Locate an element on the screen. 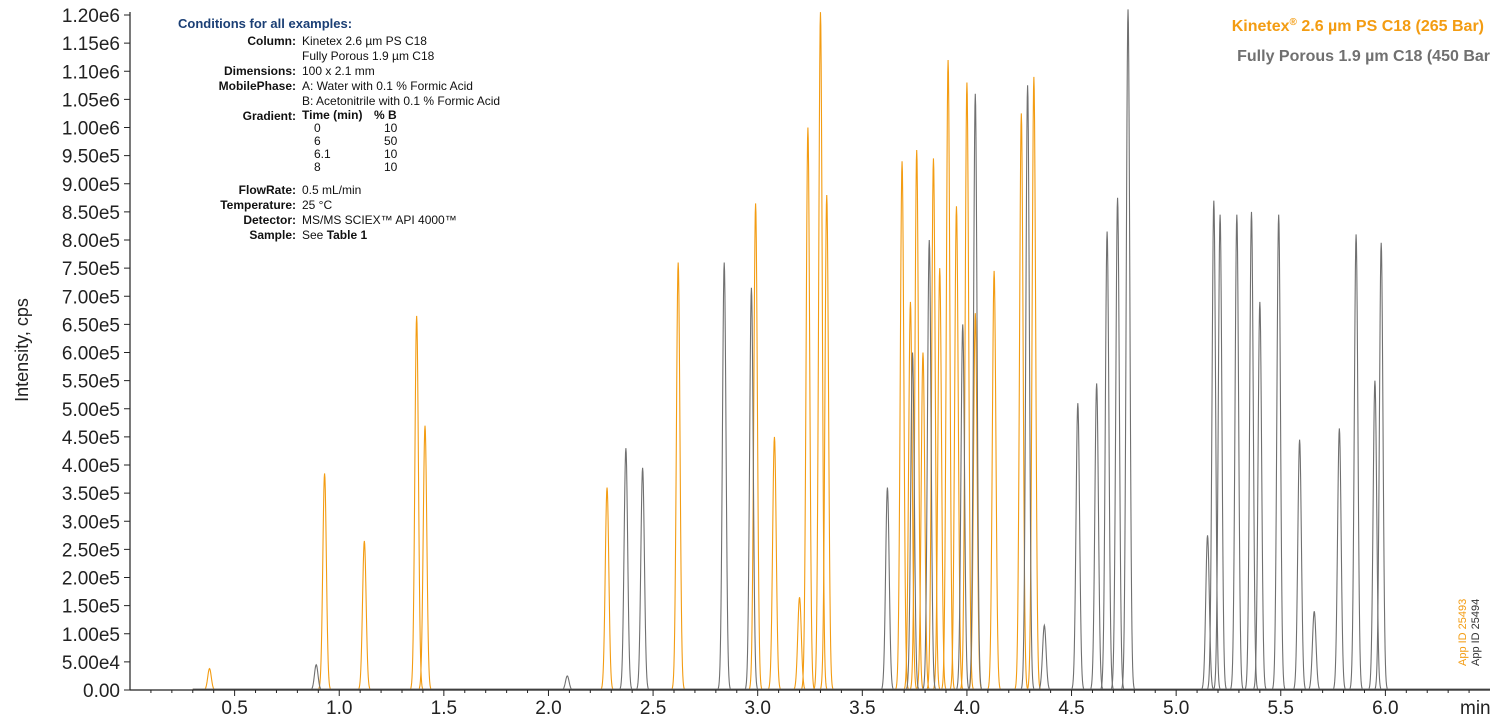  y-tick-label: 1.00e6 is located at coordinates (91, 129).